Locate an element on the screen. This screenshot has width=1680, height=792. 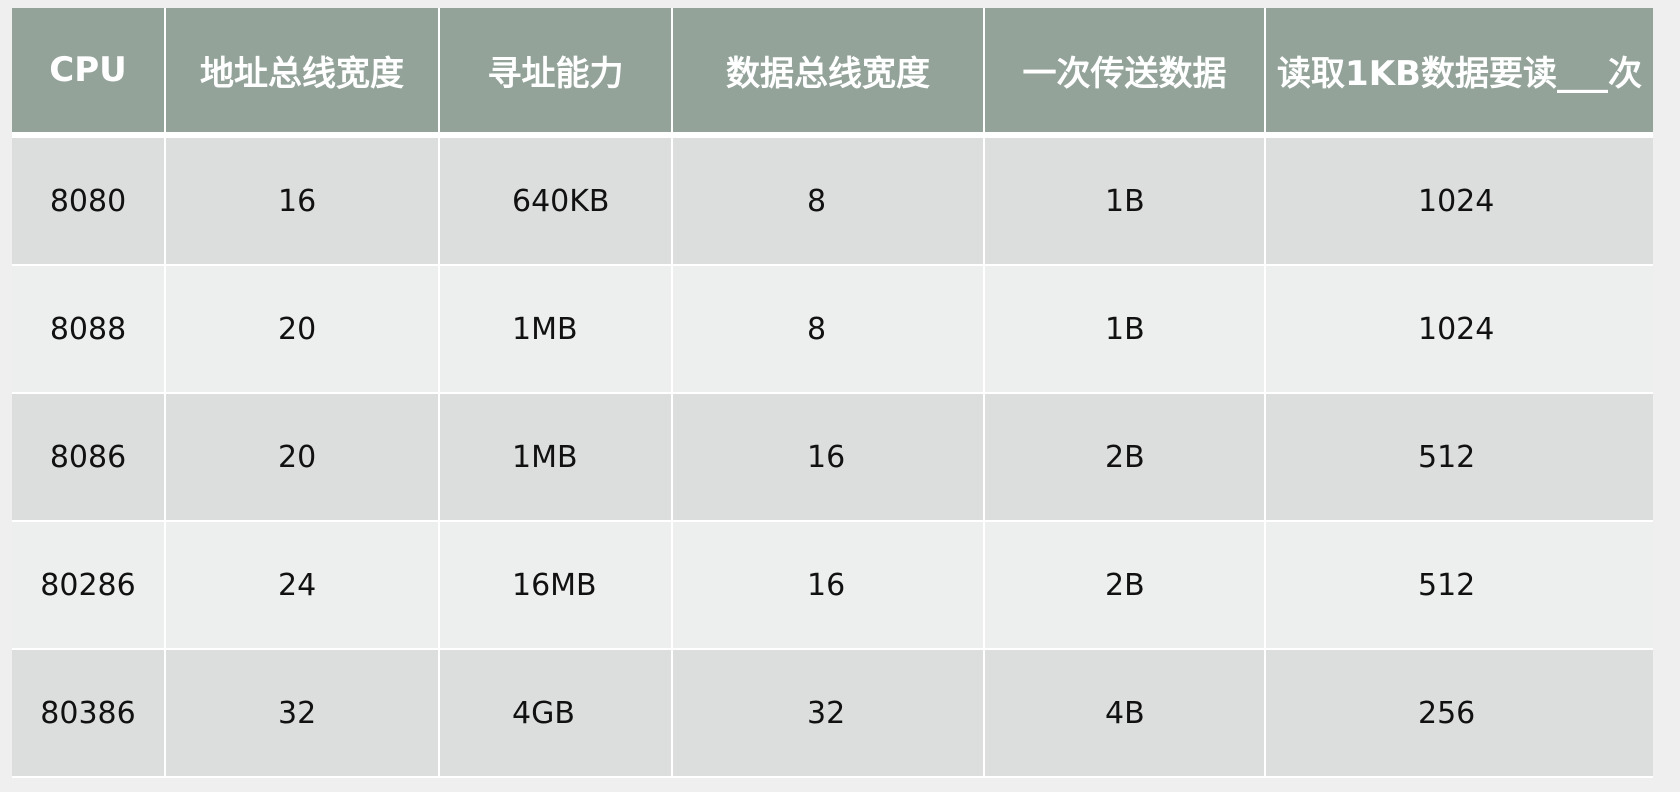
cell-cpu: 80386 is located at coordinates (89, 714).